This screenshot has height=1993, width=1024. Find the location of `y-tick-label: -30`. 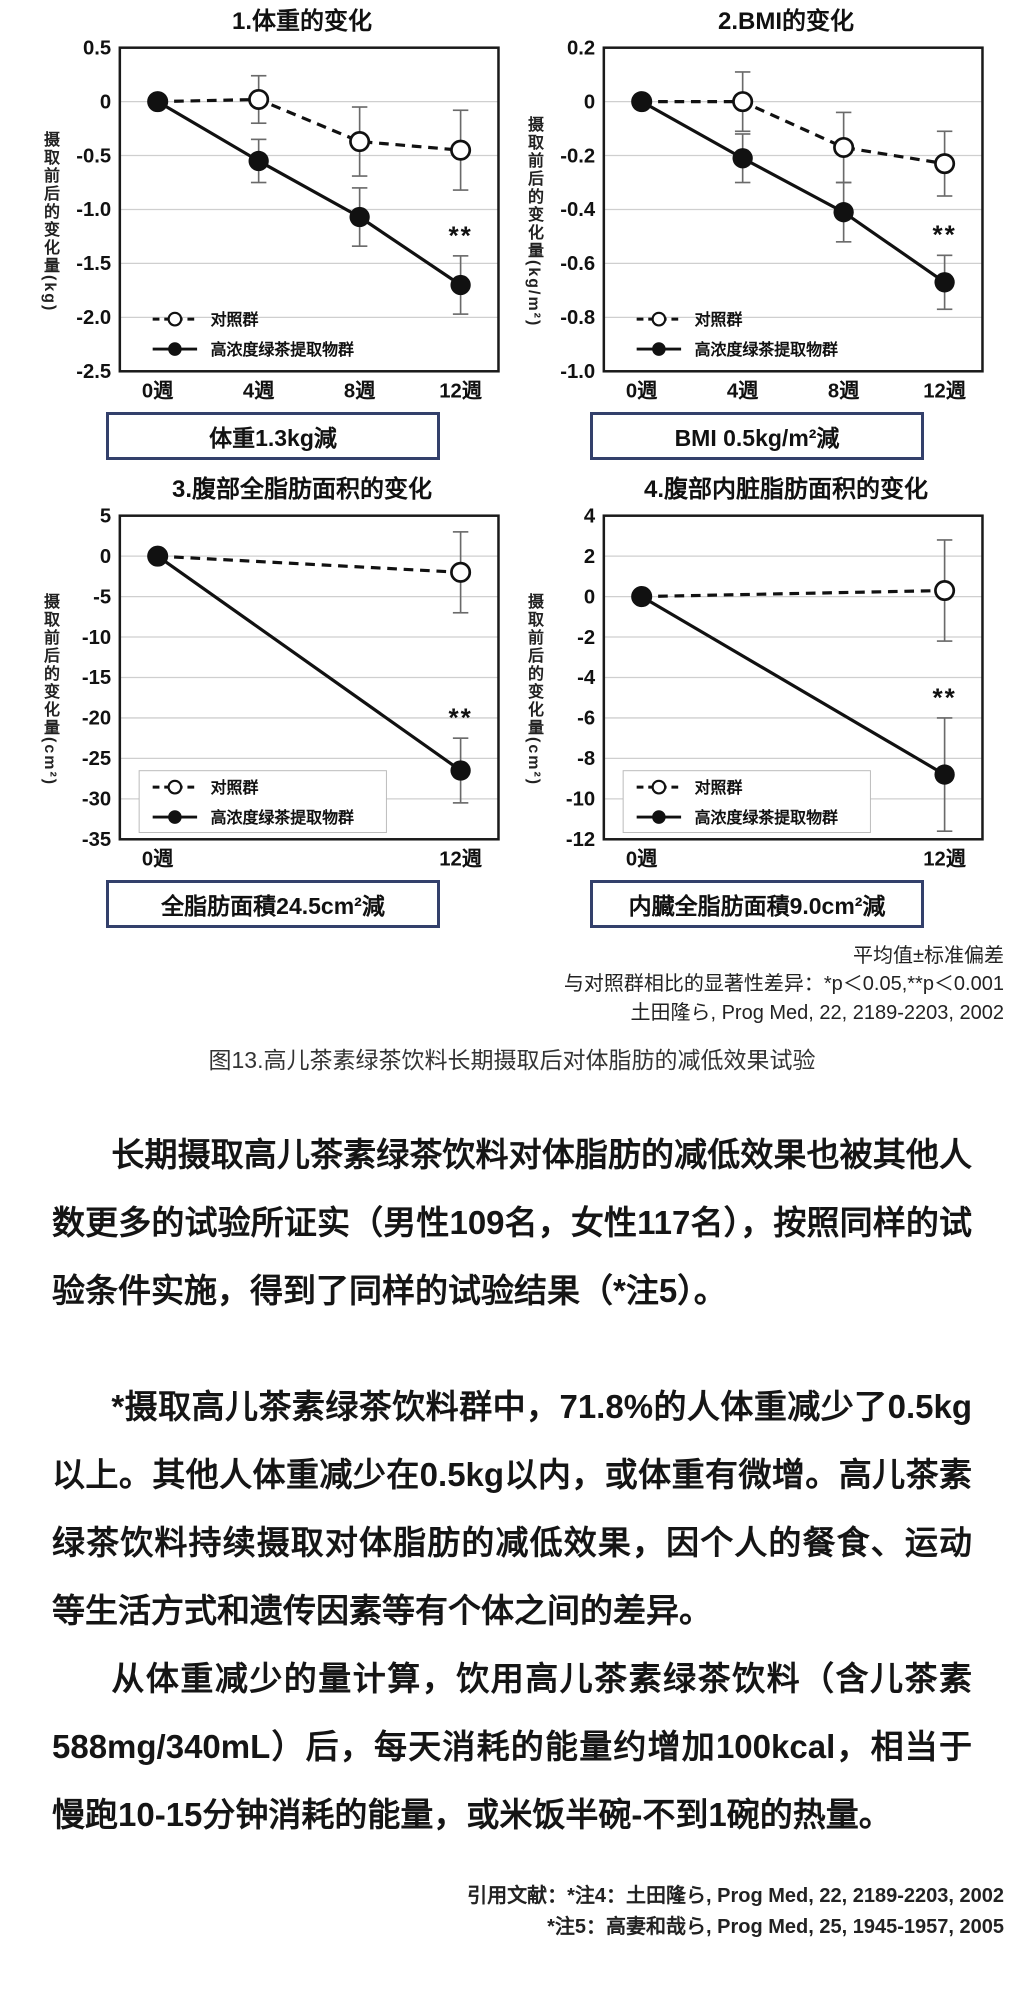

y-tick-label: -30 is located at coordinates (96, 799).